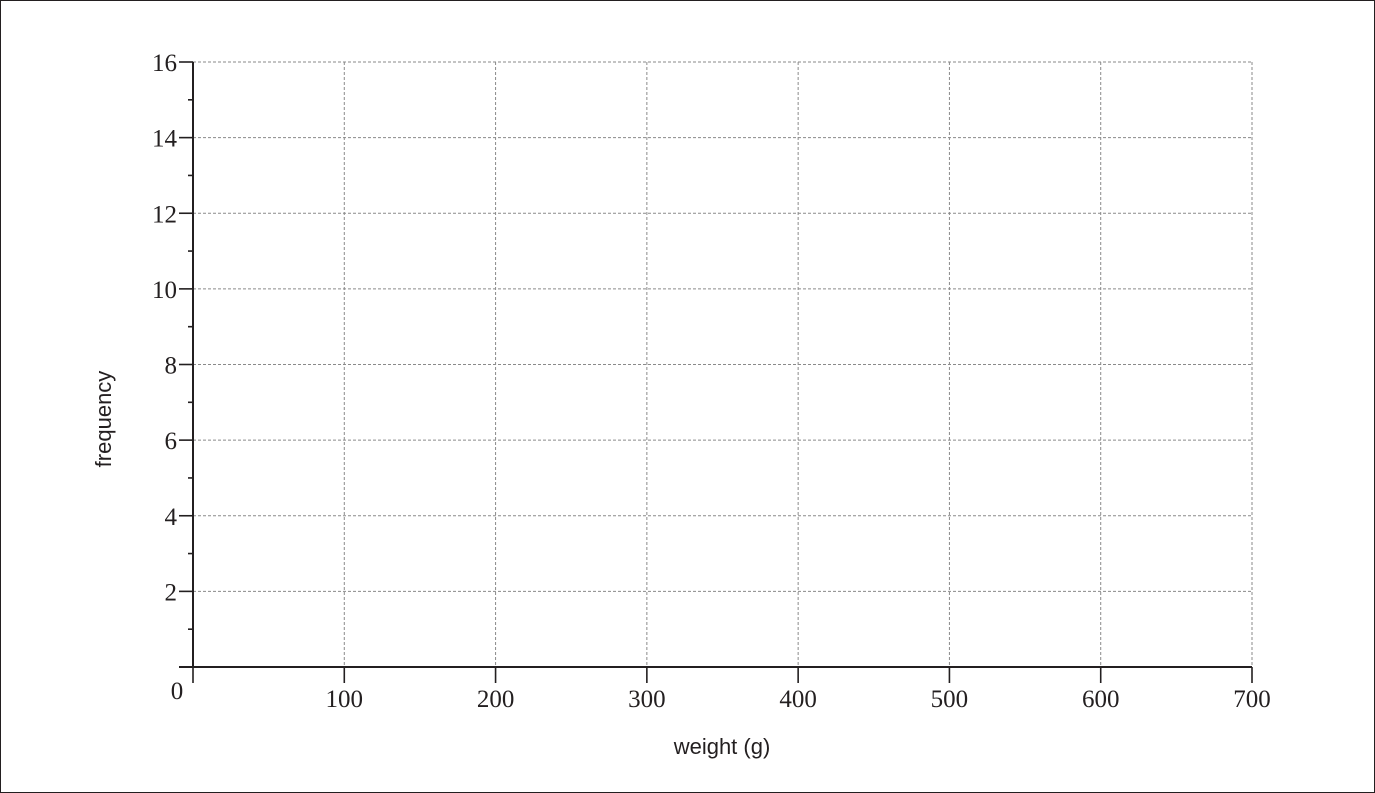 The width and height of the screenshot is (1375, 793). Describe the element at coordinates (171, 517) in the screenshot. I see `y-tick-label: 4` at that location.